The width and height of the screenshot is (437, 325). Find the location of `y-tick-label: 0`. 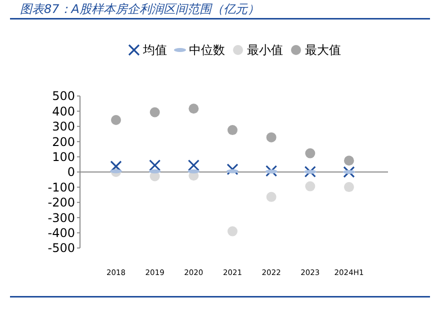

y-tick-label: 0 is located at coordinates (71, 172).